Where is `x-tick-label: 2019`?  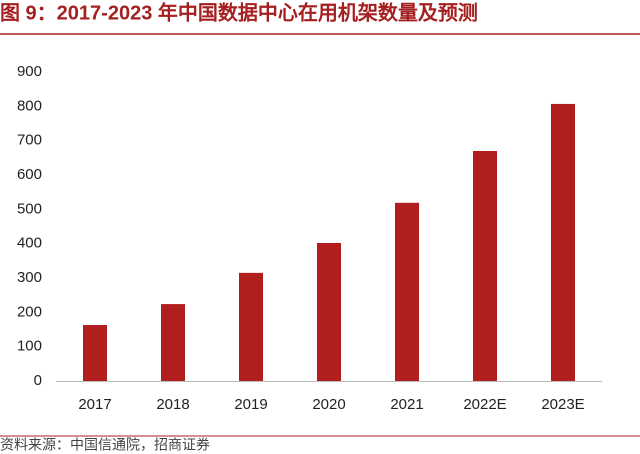
x-tick-label: 2019 is located at coordinates (250, 404).